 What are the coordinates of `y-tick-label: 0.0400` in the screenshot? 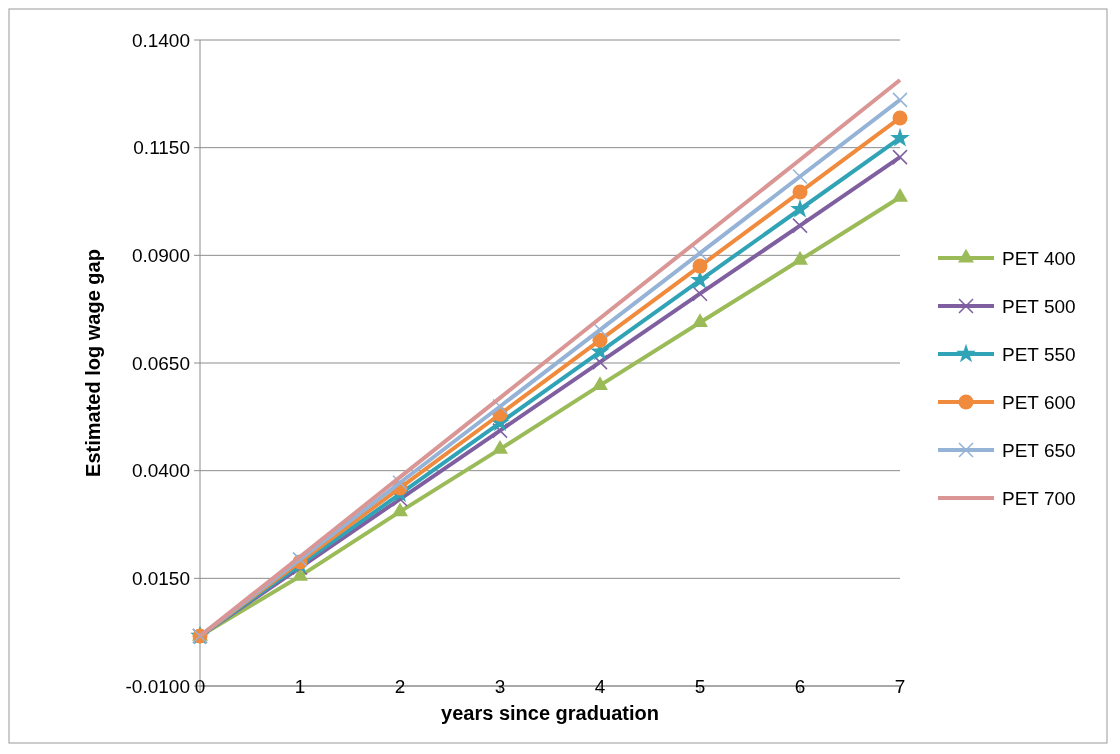 It's located at (160, 471).